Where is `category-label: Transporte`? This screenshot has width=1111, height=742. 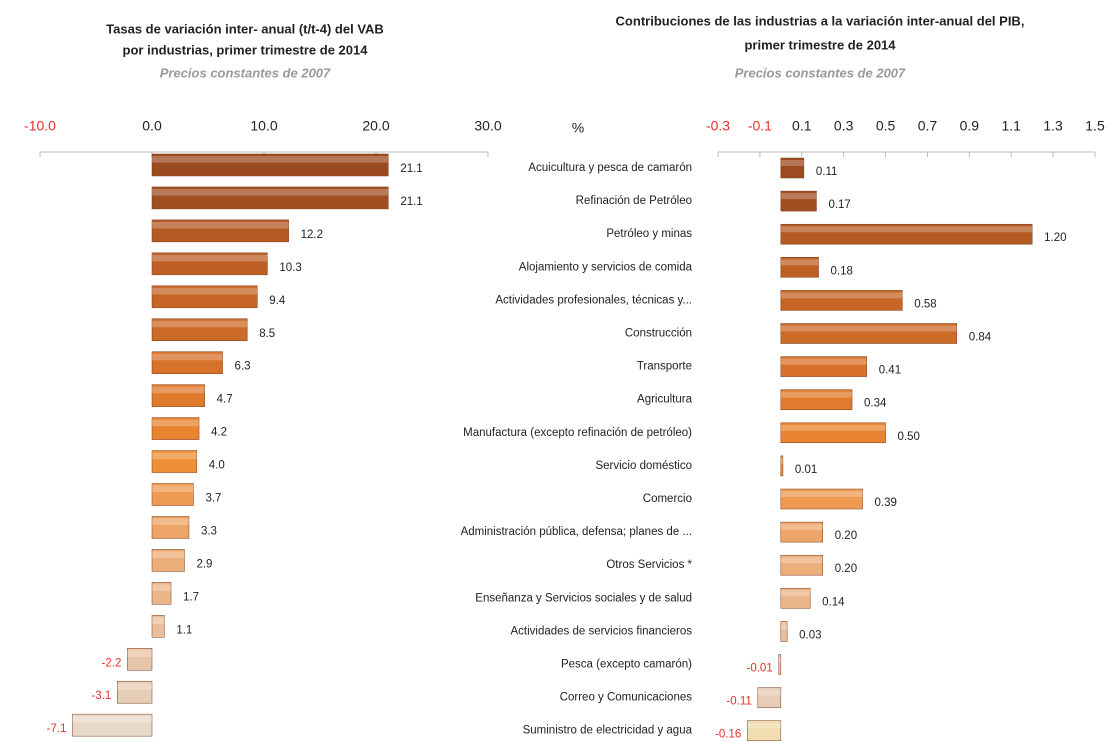
category-label: Transporte is located at coordinates (664, 367).